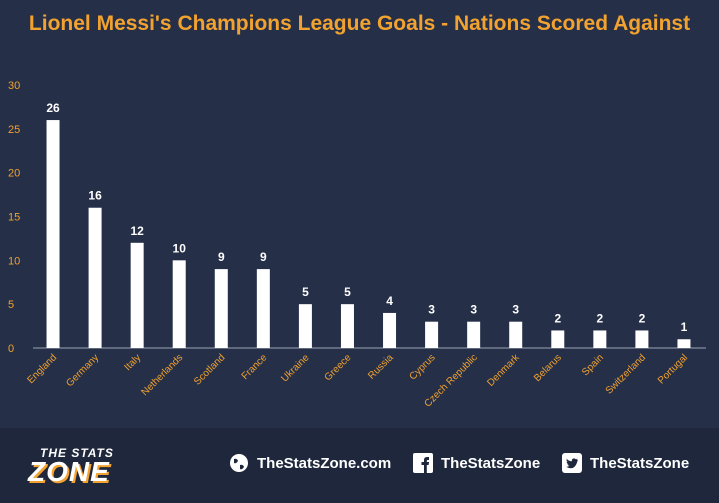 The image size is (719, 503). What do you see at coordinates (423, 463) in the screenshot?
I see `facebook-icon` at bounding box center [423, 463].